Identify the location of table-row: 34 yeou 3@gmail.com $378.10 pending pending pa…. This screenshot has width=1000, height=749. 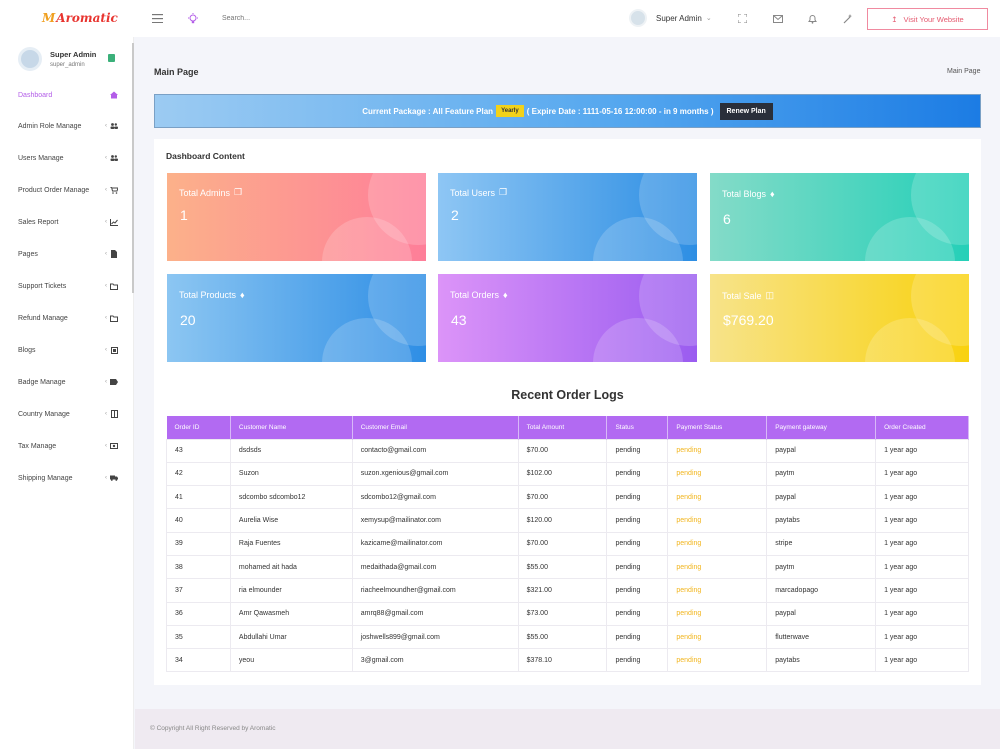
(567, 660).